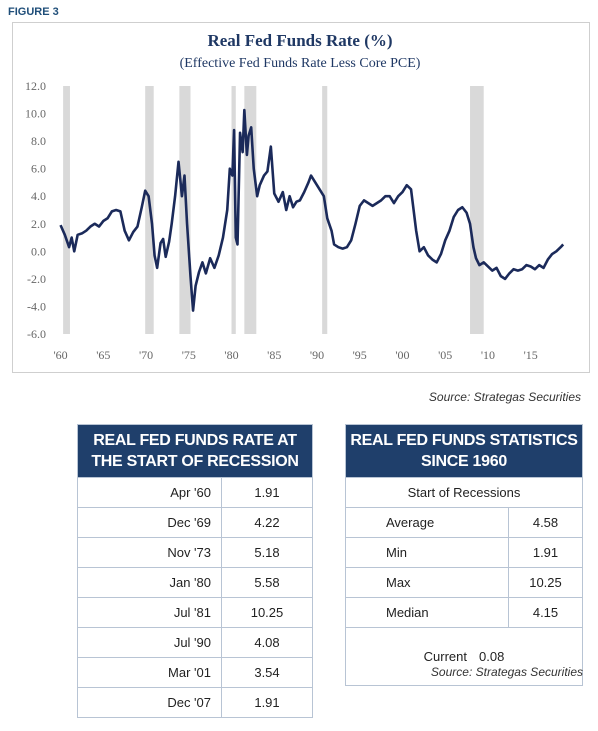  What do you see at coordinates (545, 612) in the screenshot?
I see `stat-value: 4.15` at bounding box center [545, 612].